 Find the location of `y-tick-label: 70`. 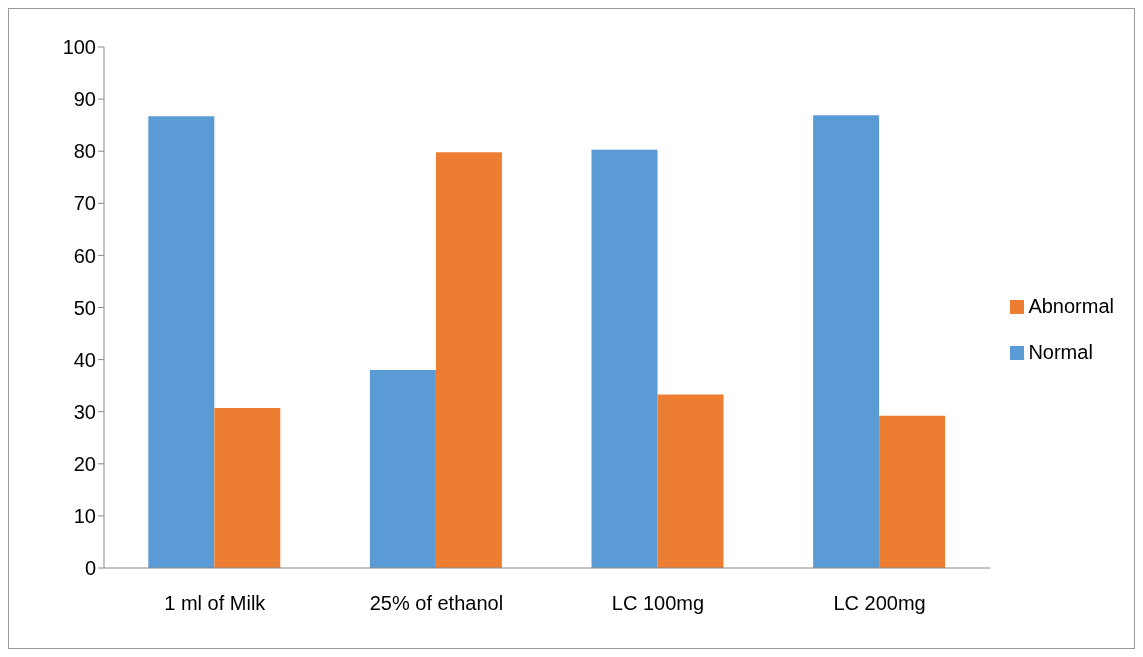

y-tick-label: 70 is located at coordinates (84, 203).